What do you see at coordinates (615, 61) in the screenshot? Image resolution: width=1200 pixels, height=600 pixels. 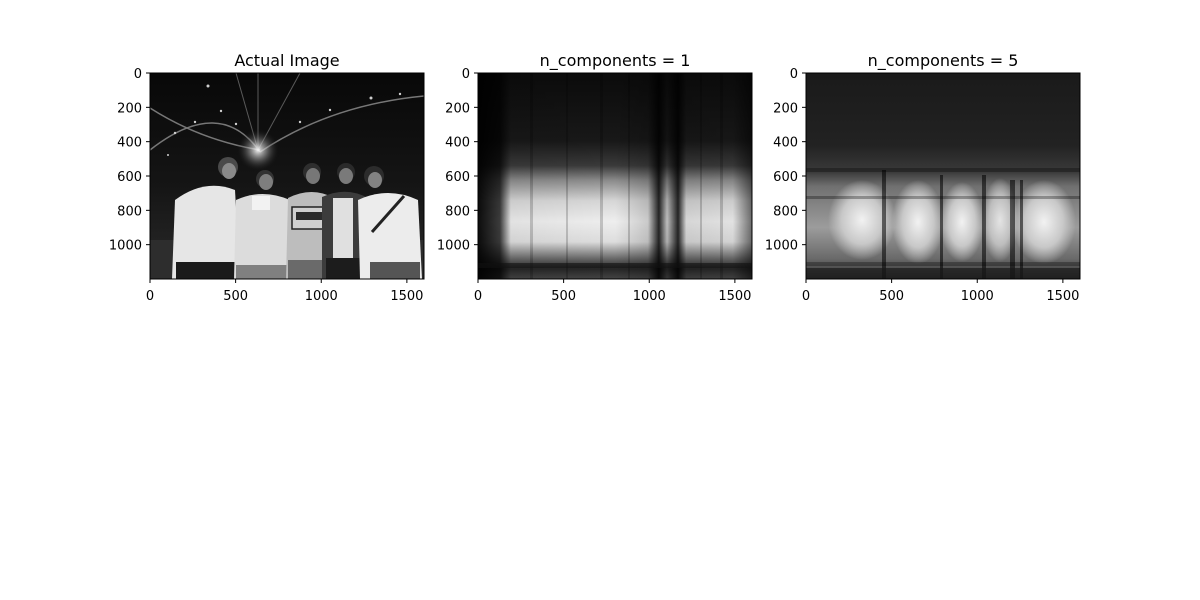 I see `panel-title: n_components = 1` at bounding box center [615, 61].